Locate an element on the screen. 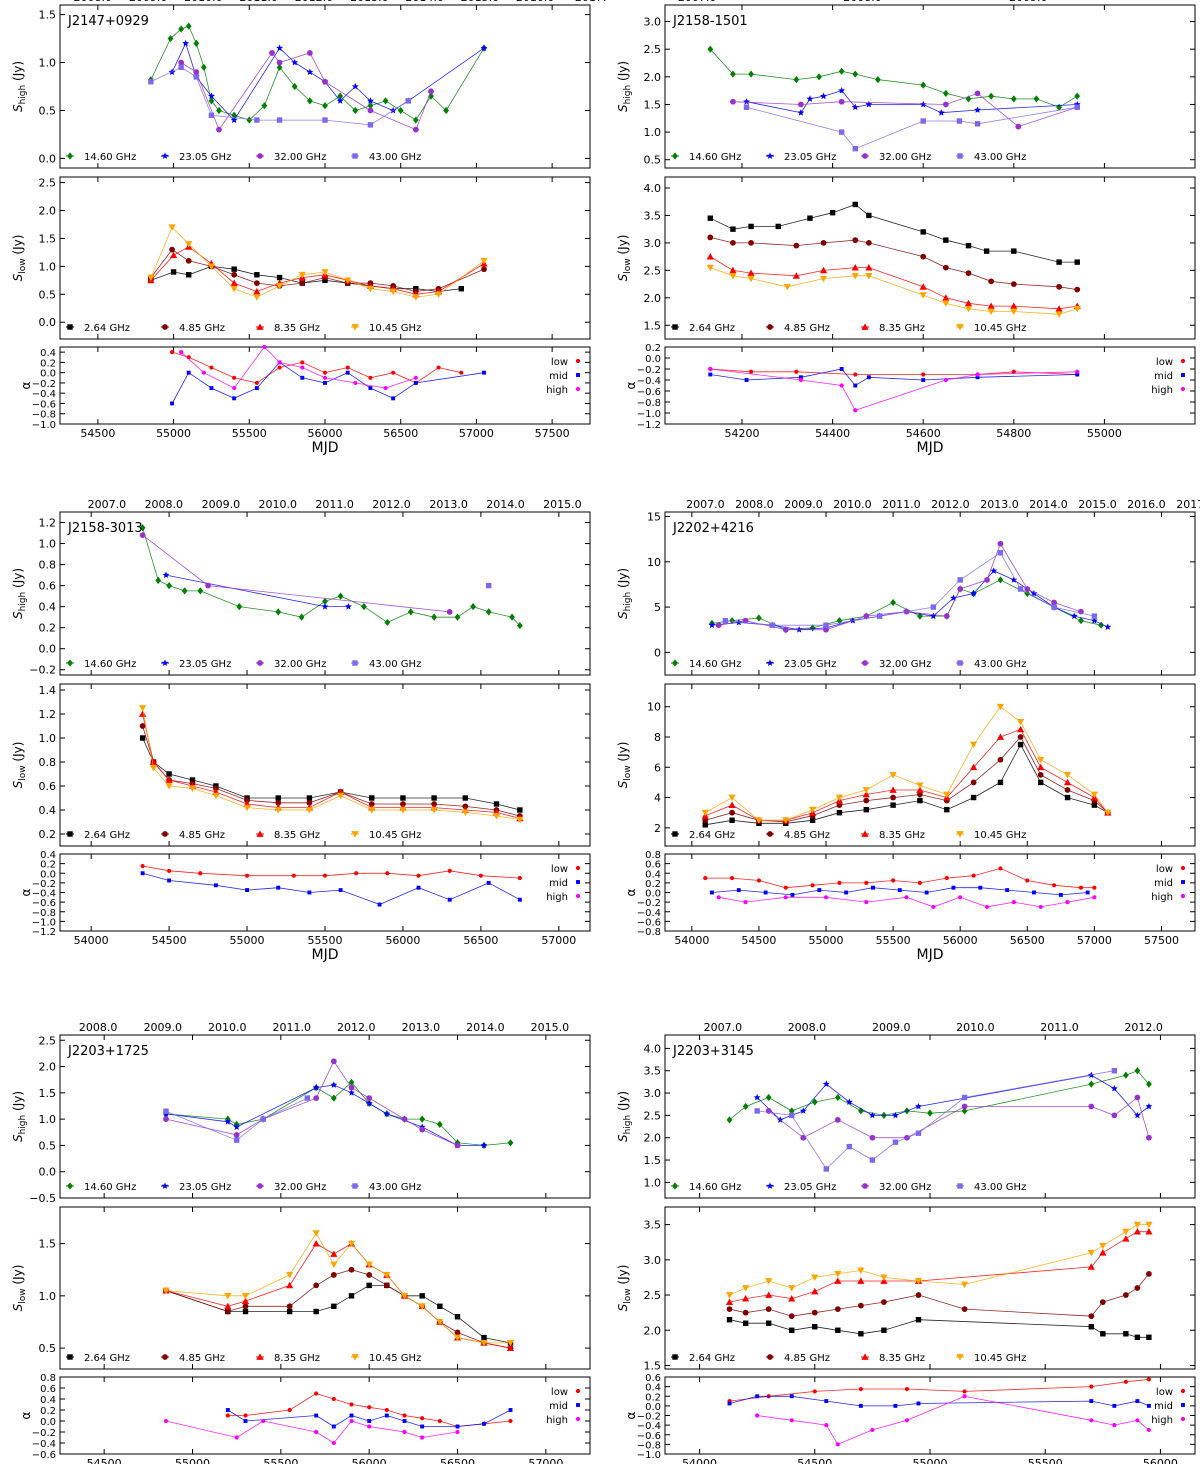 This screenshot has width=1200, height=1464. legend-label: mid is located at coordinates (558, 1406).